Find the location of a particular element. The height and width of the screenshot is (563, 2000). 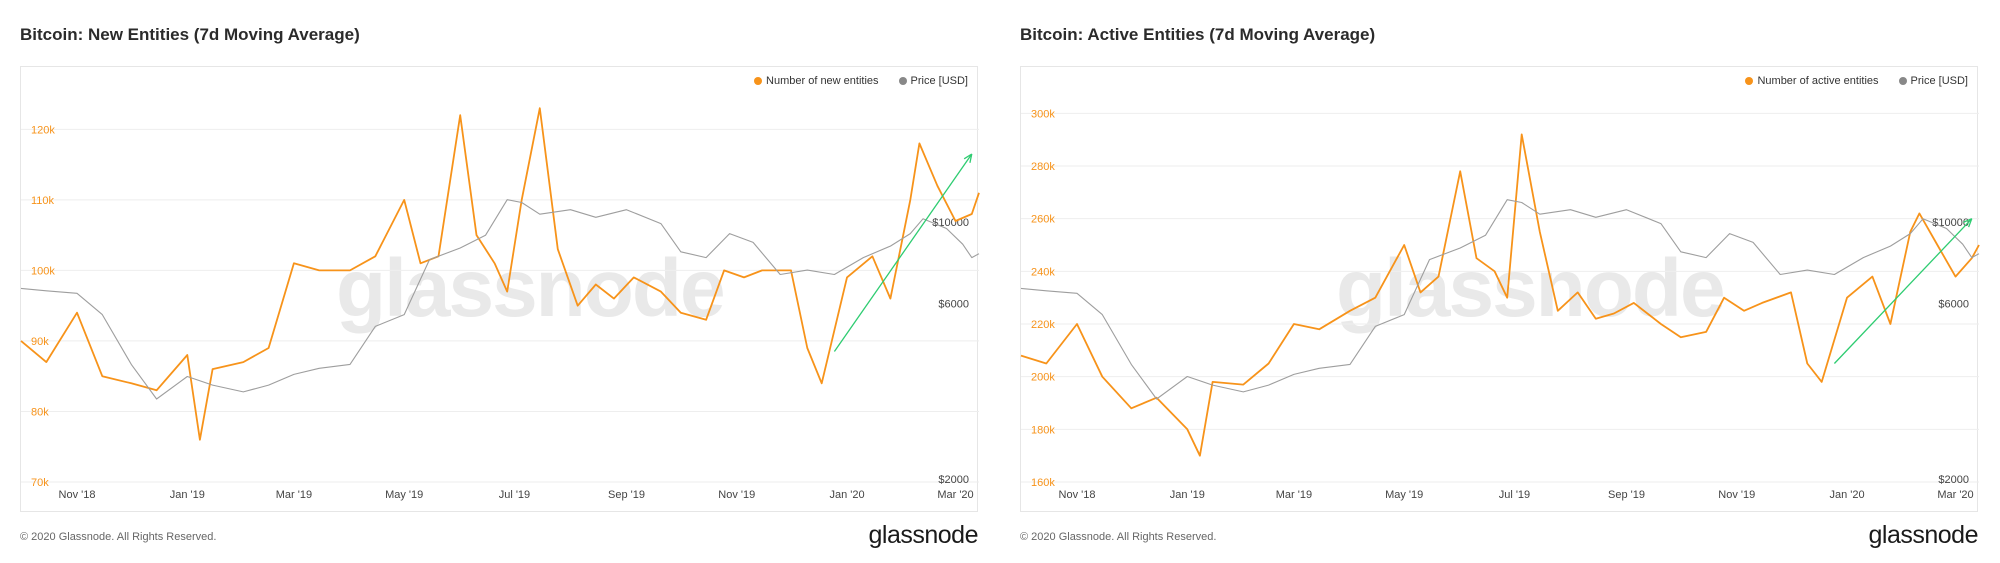

y-tick-label: 200k is located at coordinates (1043, 378).